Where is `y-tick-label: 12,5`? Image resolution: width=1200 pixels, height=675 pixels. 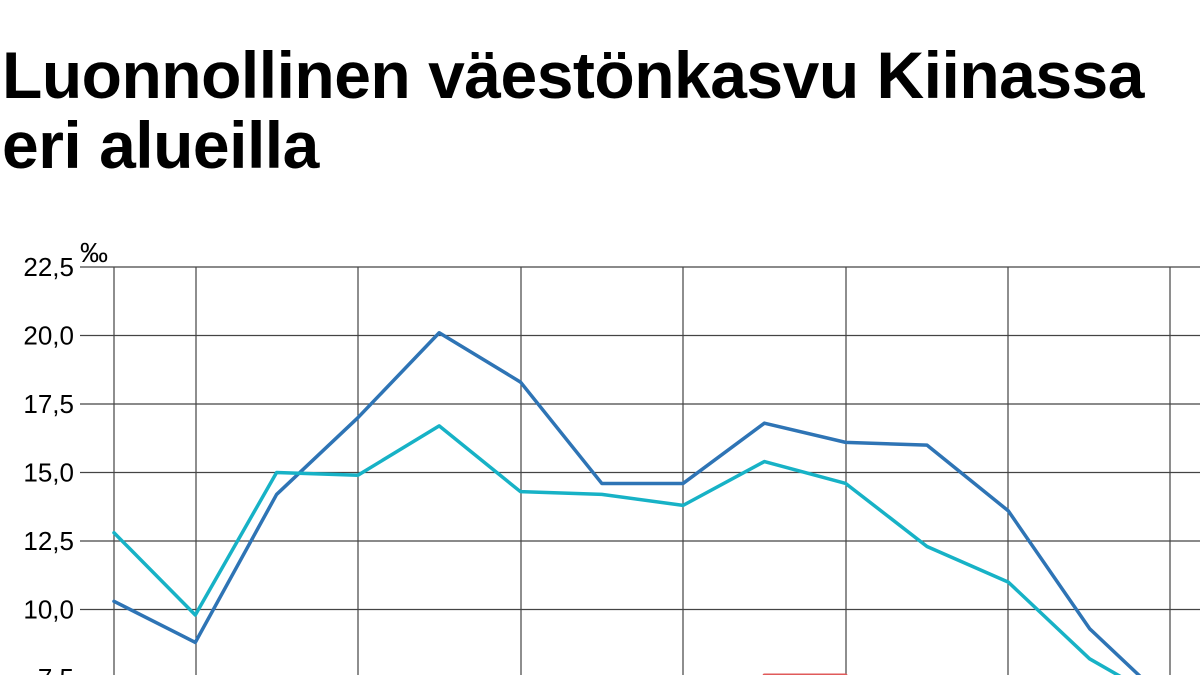 y-tick-label: 12,5 is located at coordinates (48, 541).